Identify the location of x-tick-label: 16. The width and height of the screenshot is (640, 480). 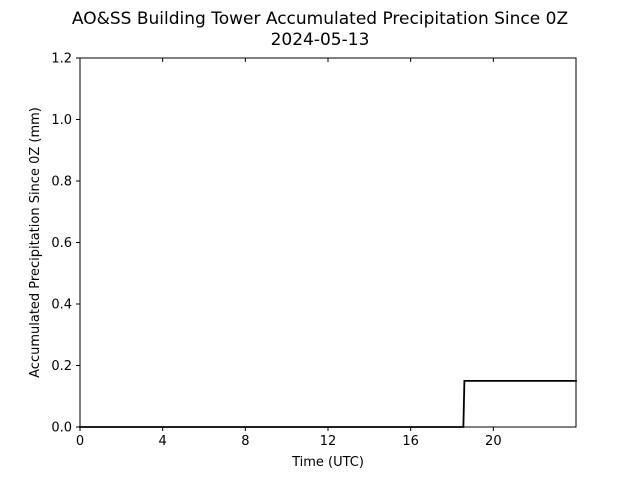
(410, 441).